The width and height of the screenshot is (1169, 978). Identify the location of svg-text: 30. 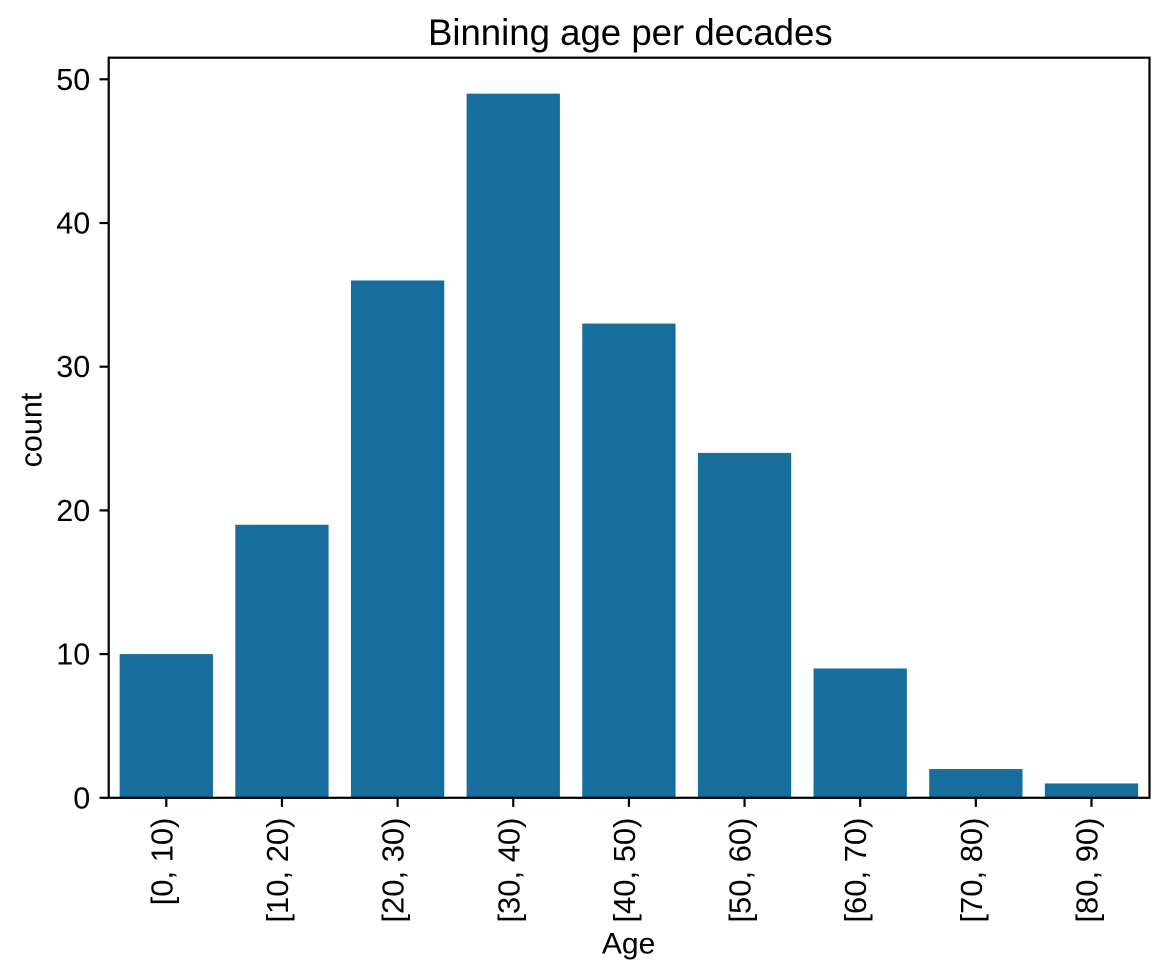
(73, 367).